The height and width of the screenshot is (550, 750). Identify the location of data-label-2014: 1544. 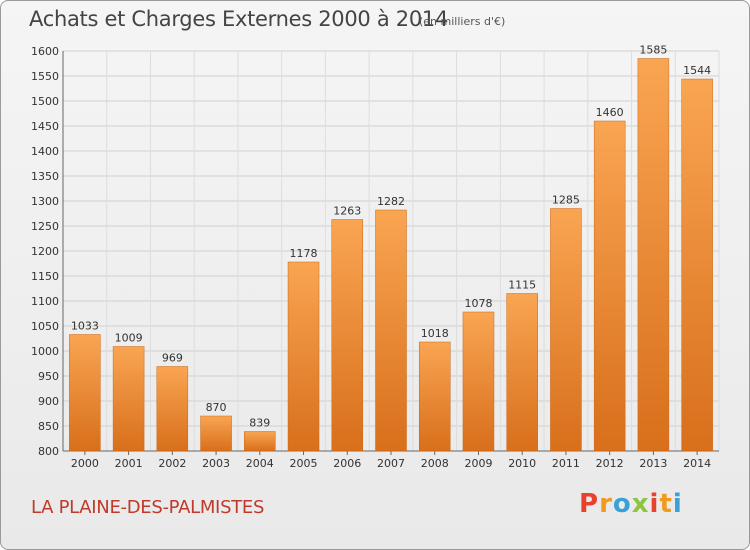
(697, 70).